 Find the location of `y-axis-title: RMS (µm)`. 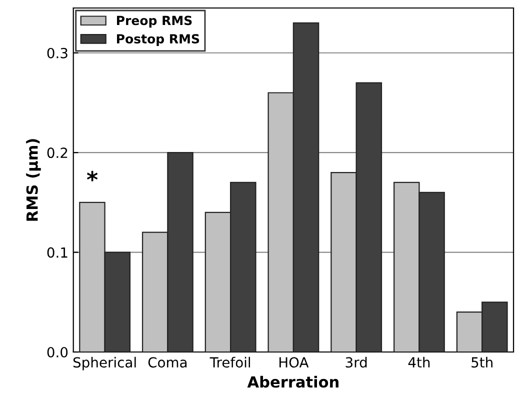

y-axis-title: RMS (µm) is located at coordinates (33, 180).